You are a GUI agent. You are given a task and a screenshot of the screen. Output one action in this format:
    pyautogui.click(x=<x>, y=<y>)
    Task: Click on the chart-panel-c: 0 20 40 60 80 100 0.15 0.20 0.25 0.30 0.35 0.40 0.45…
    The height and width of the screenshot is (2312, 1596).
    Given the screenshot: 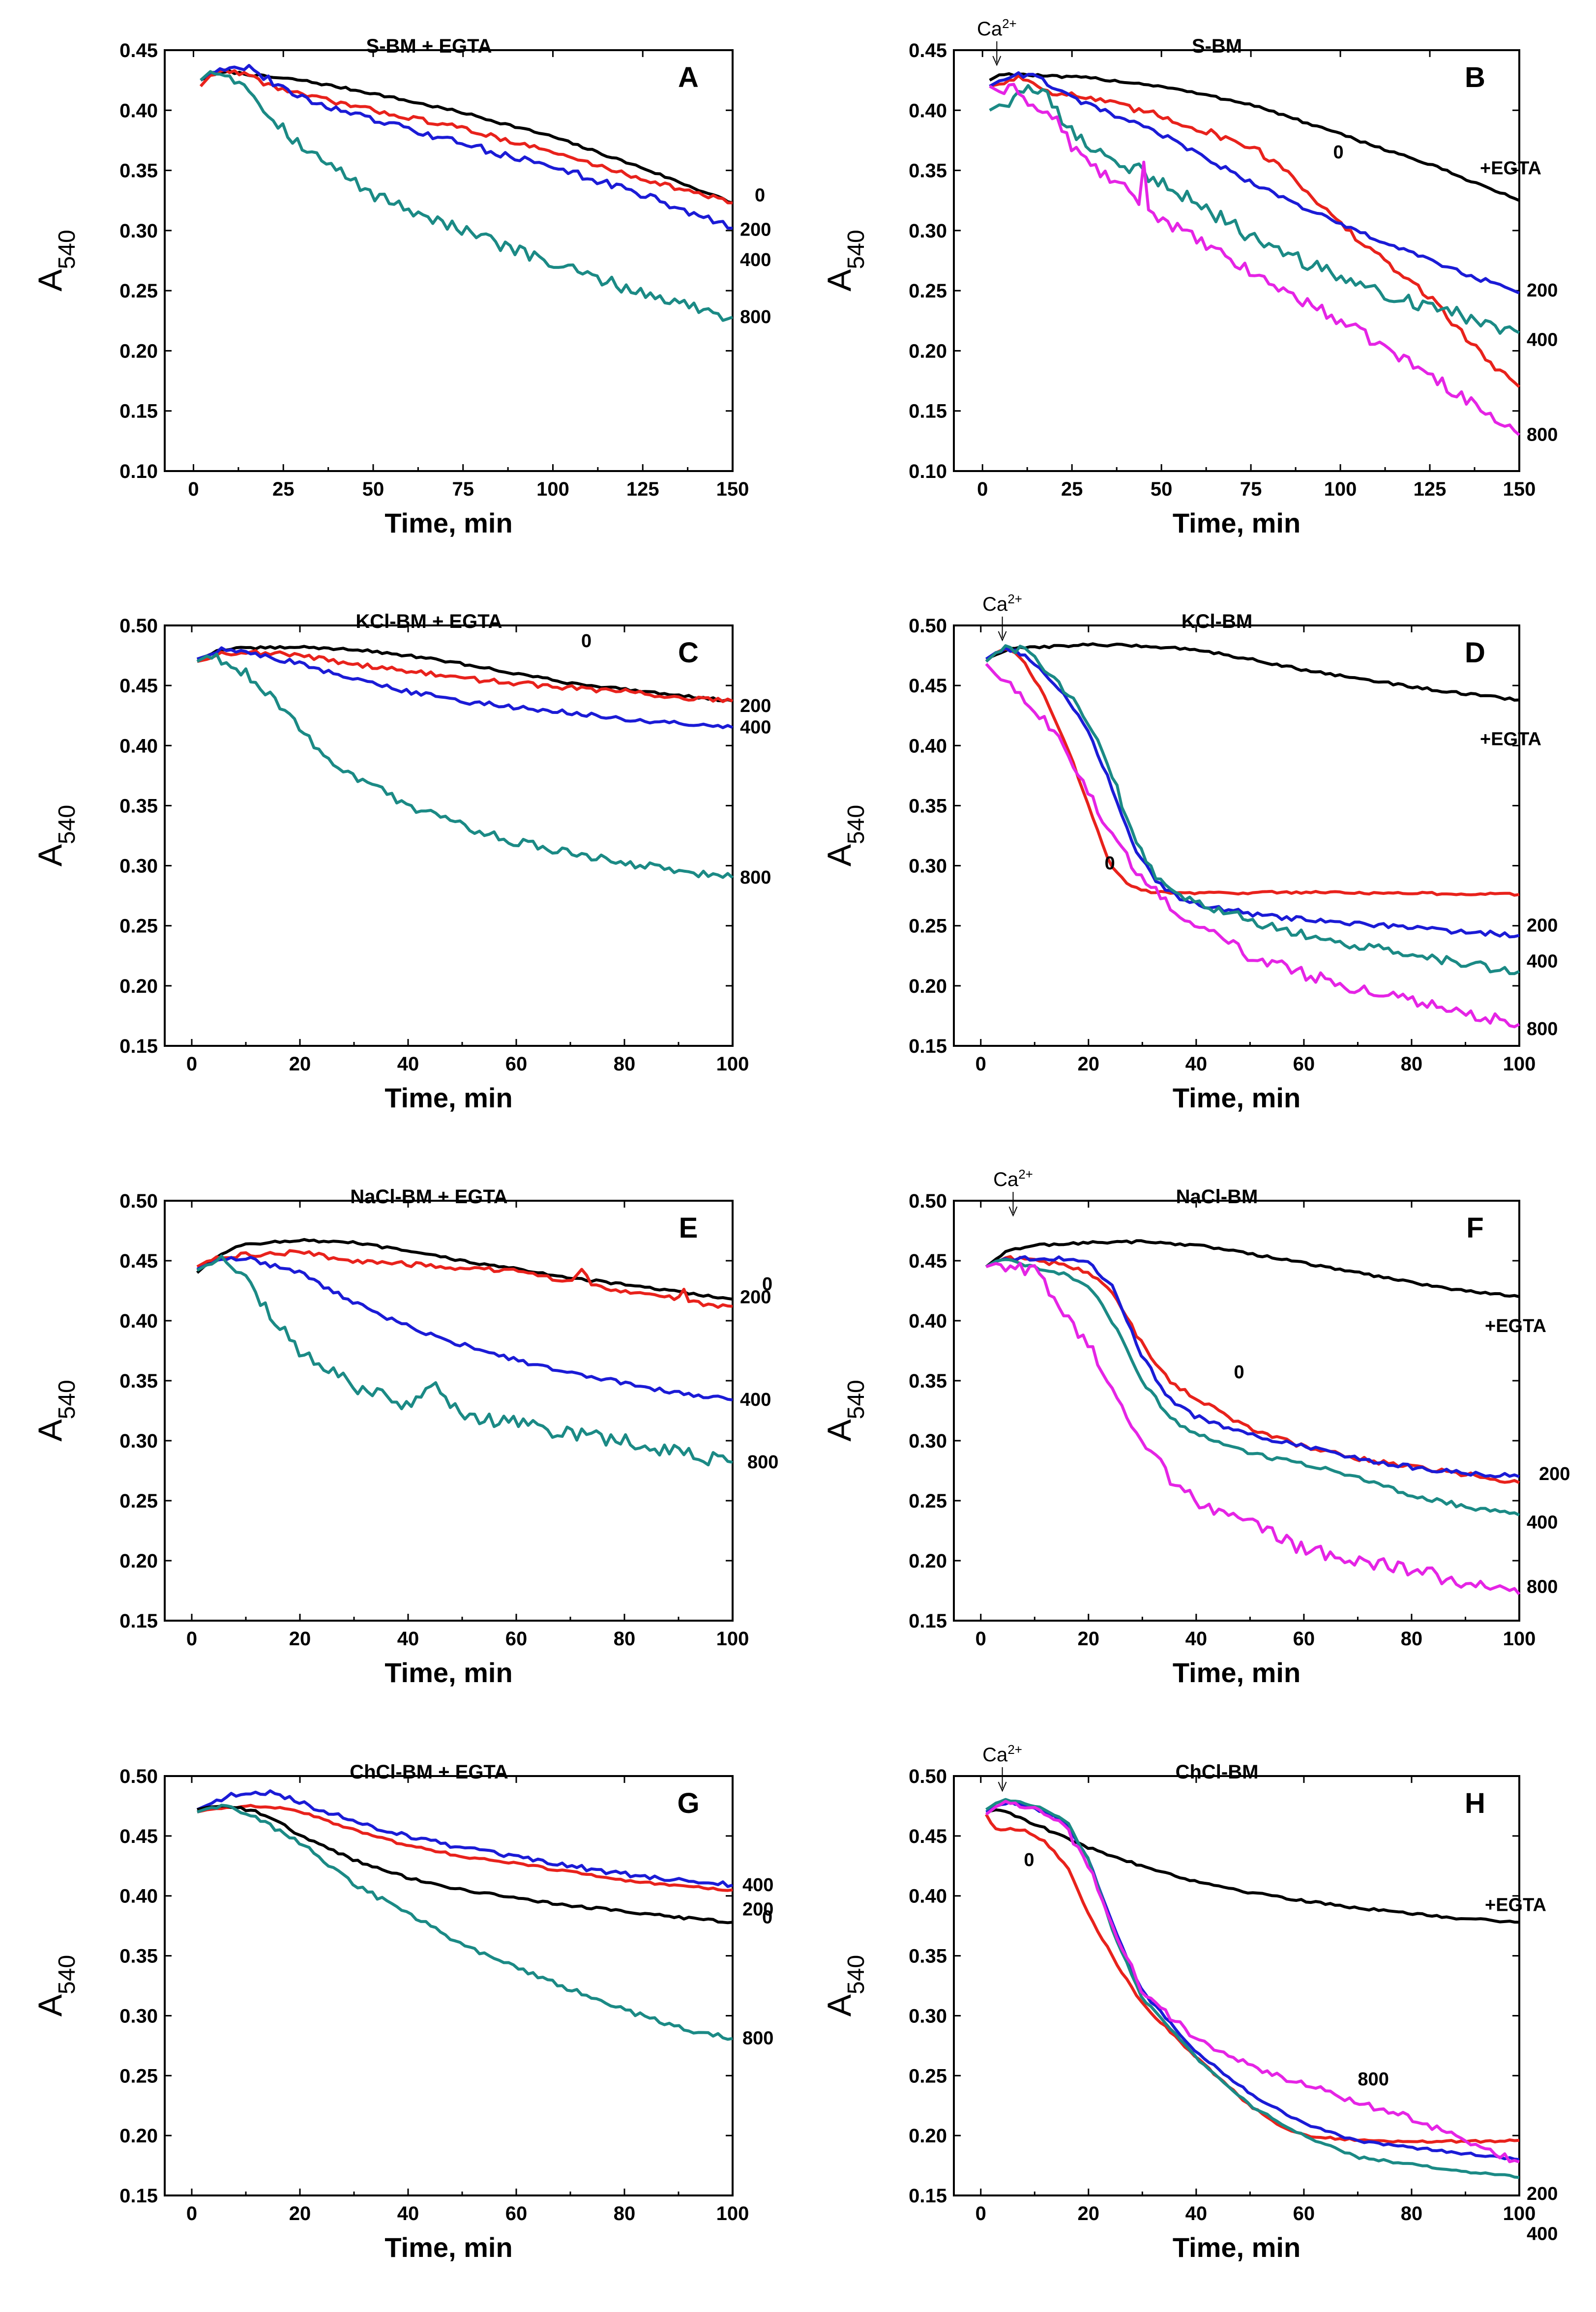 What is the action you would take?
    pyautogui.click(x=401, y=862)
    